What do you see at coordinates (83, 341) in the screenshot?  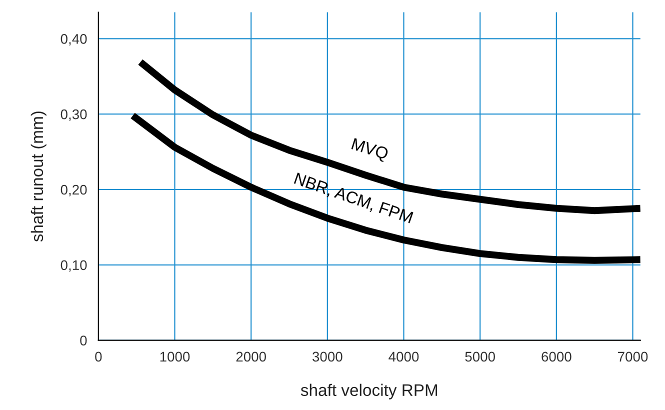 I see `y-tick-label: 0` at bounding box center [83, 341].